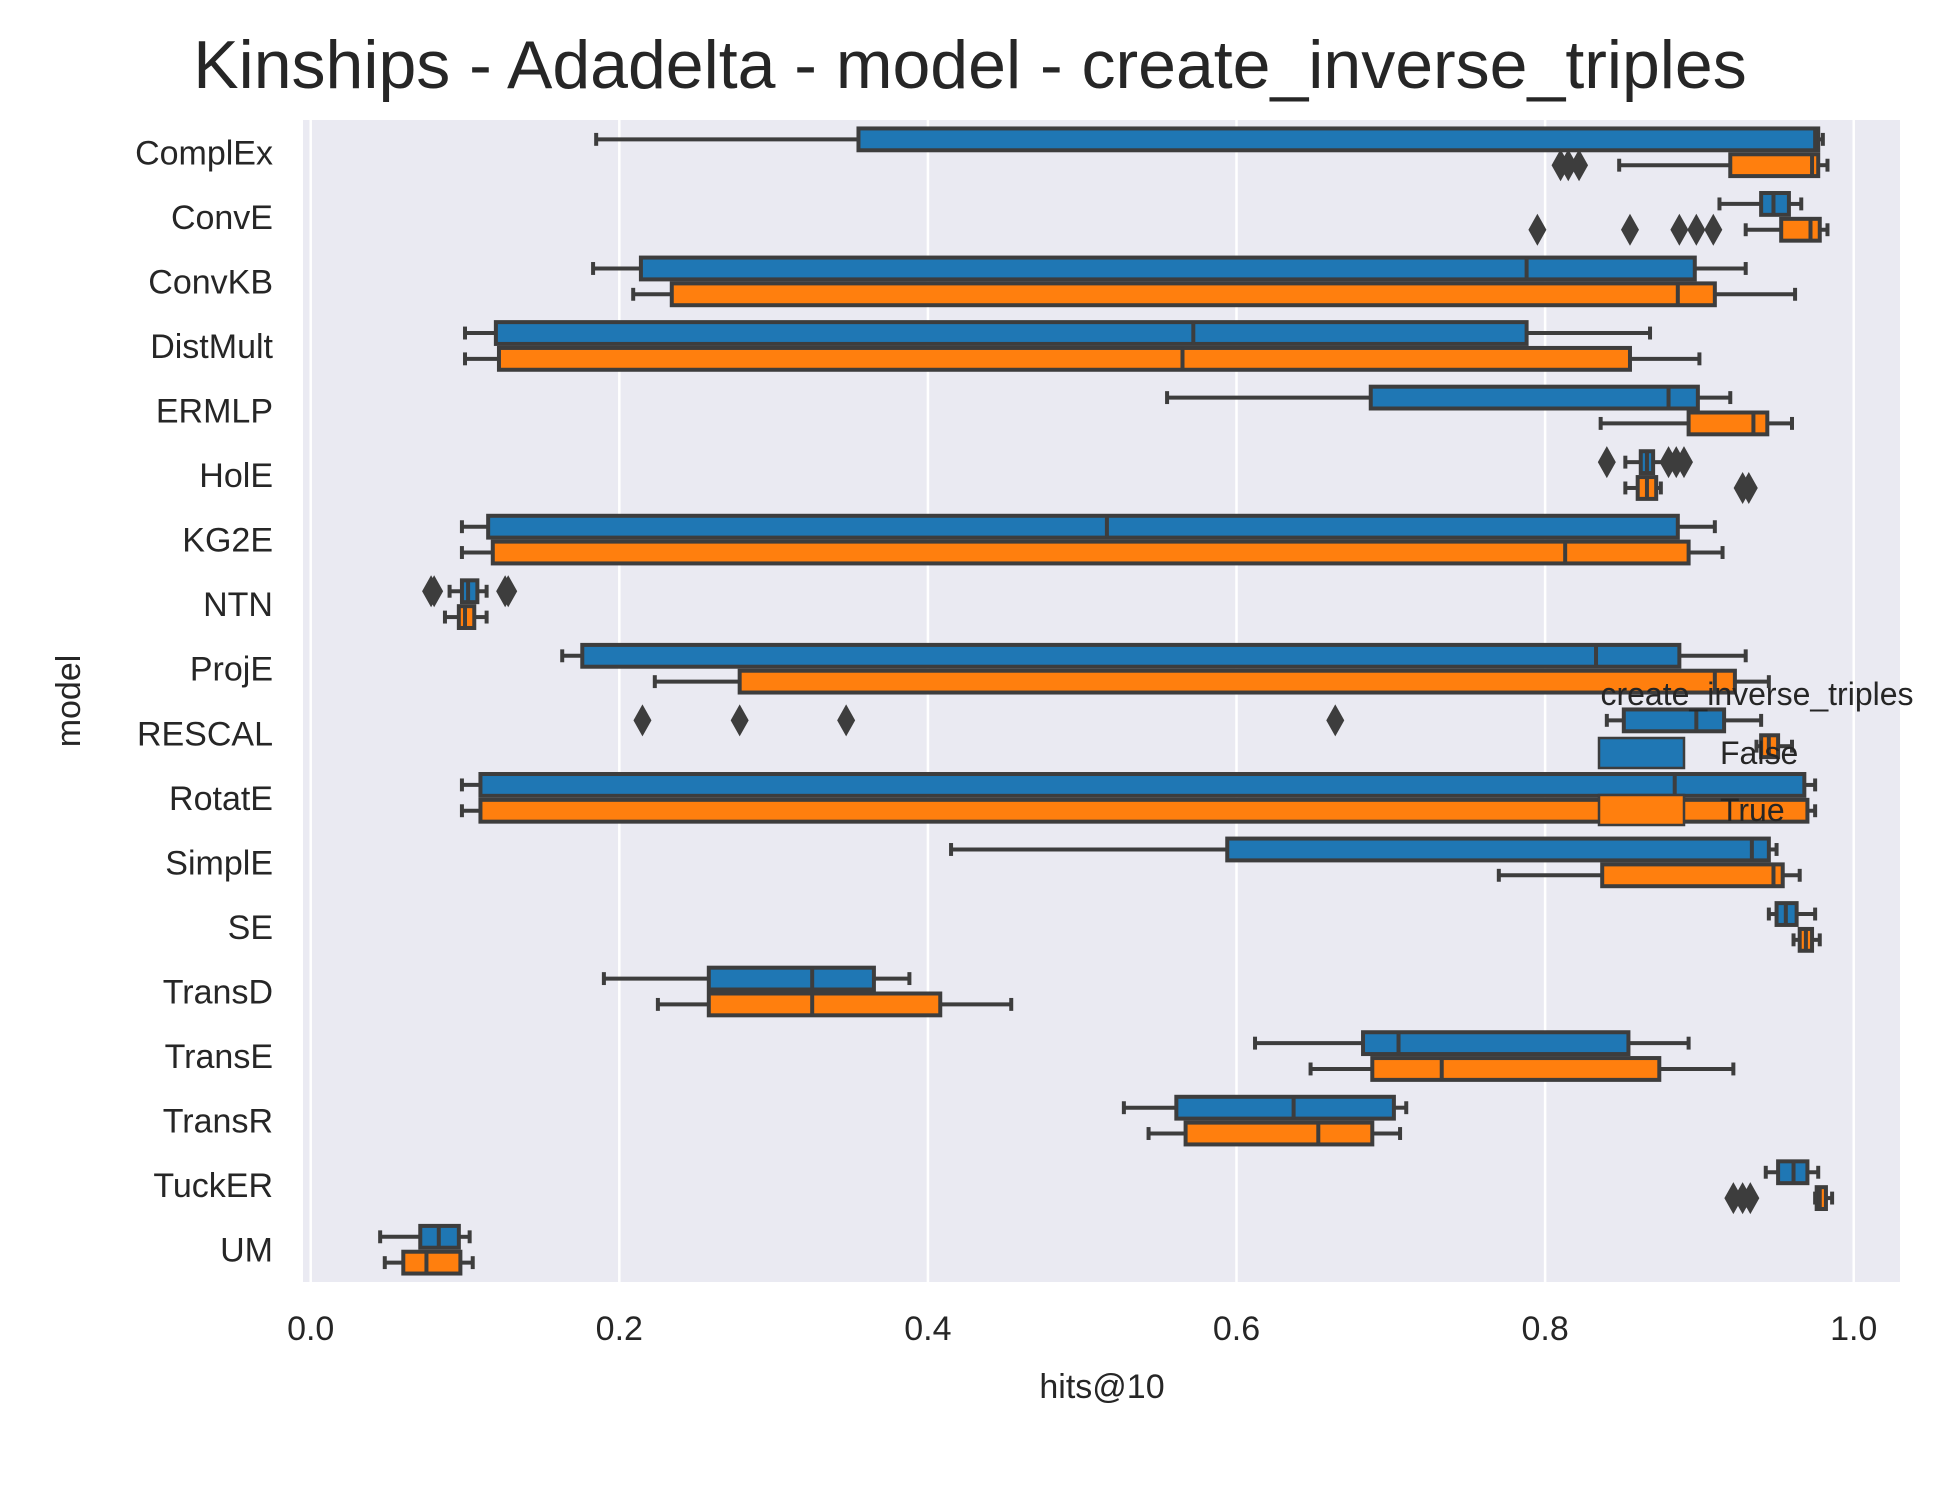  What do you see at coordinates (222, 218) in the screenshot?
I see `y-tick-label: ConvE` at bounding box center [222, 218].